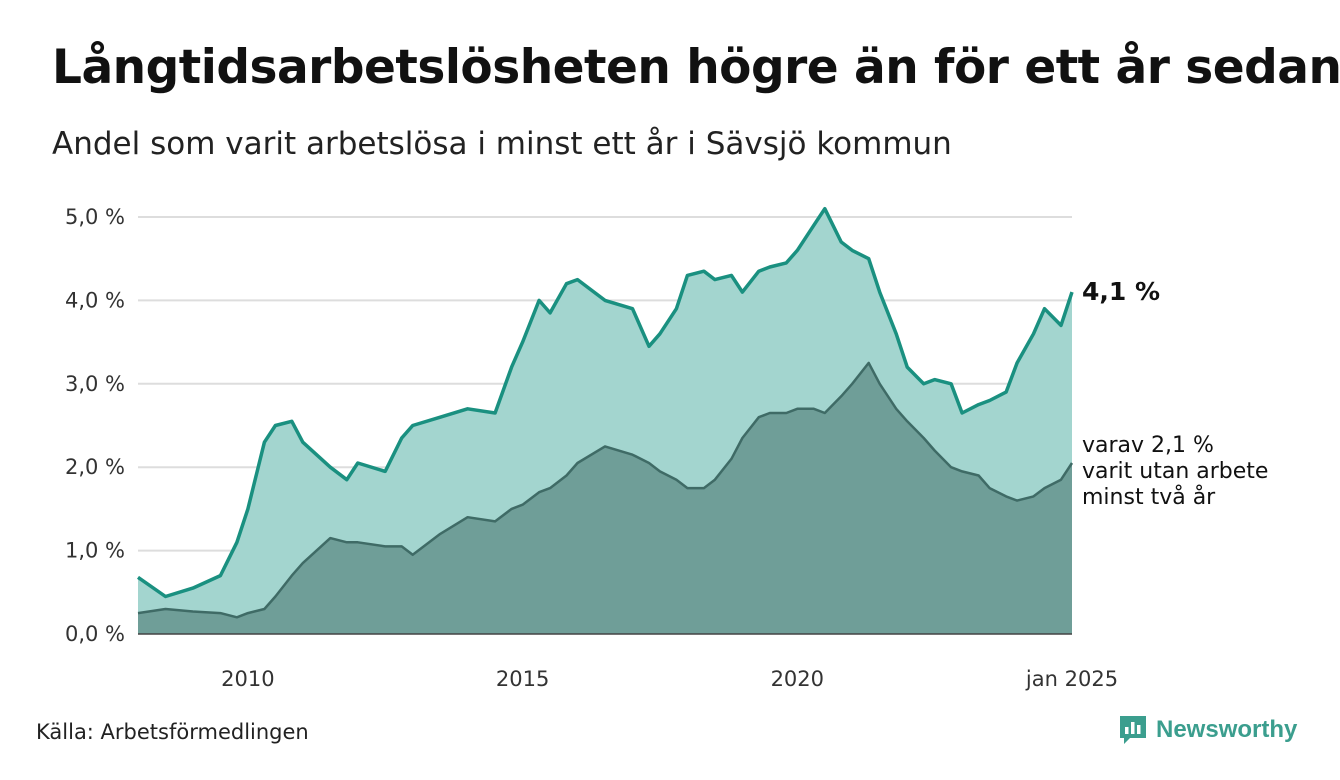 This screenshot has width=1340, height=780. Describe the element at coordinates (522, 679) in the screenshot. I see `x-tick-label: 2015` at that location.